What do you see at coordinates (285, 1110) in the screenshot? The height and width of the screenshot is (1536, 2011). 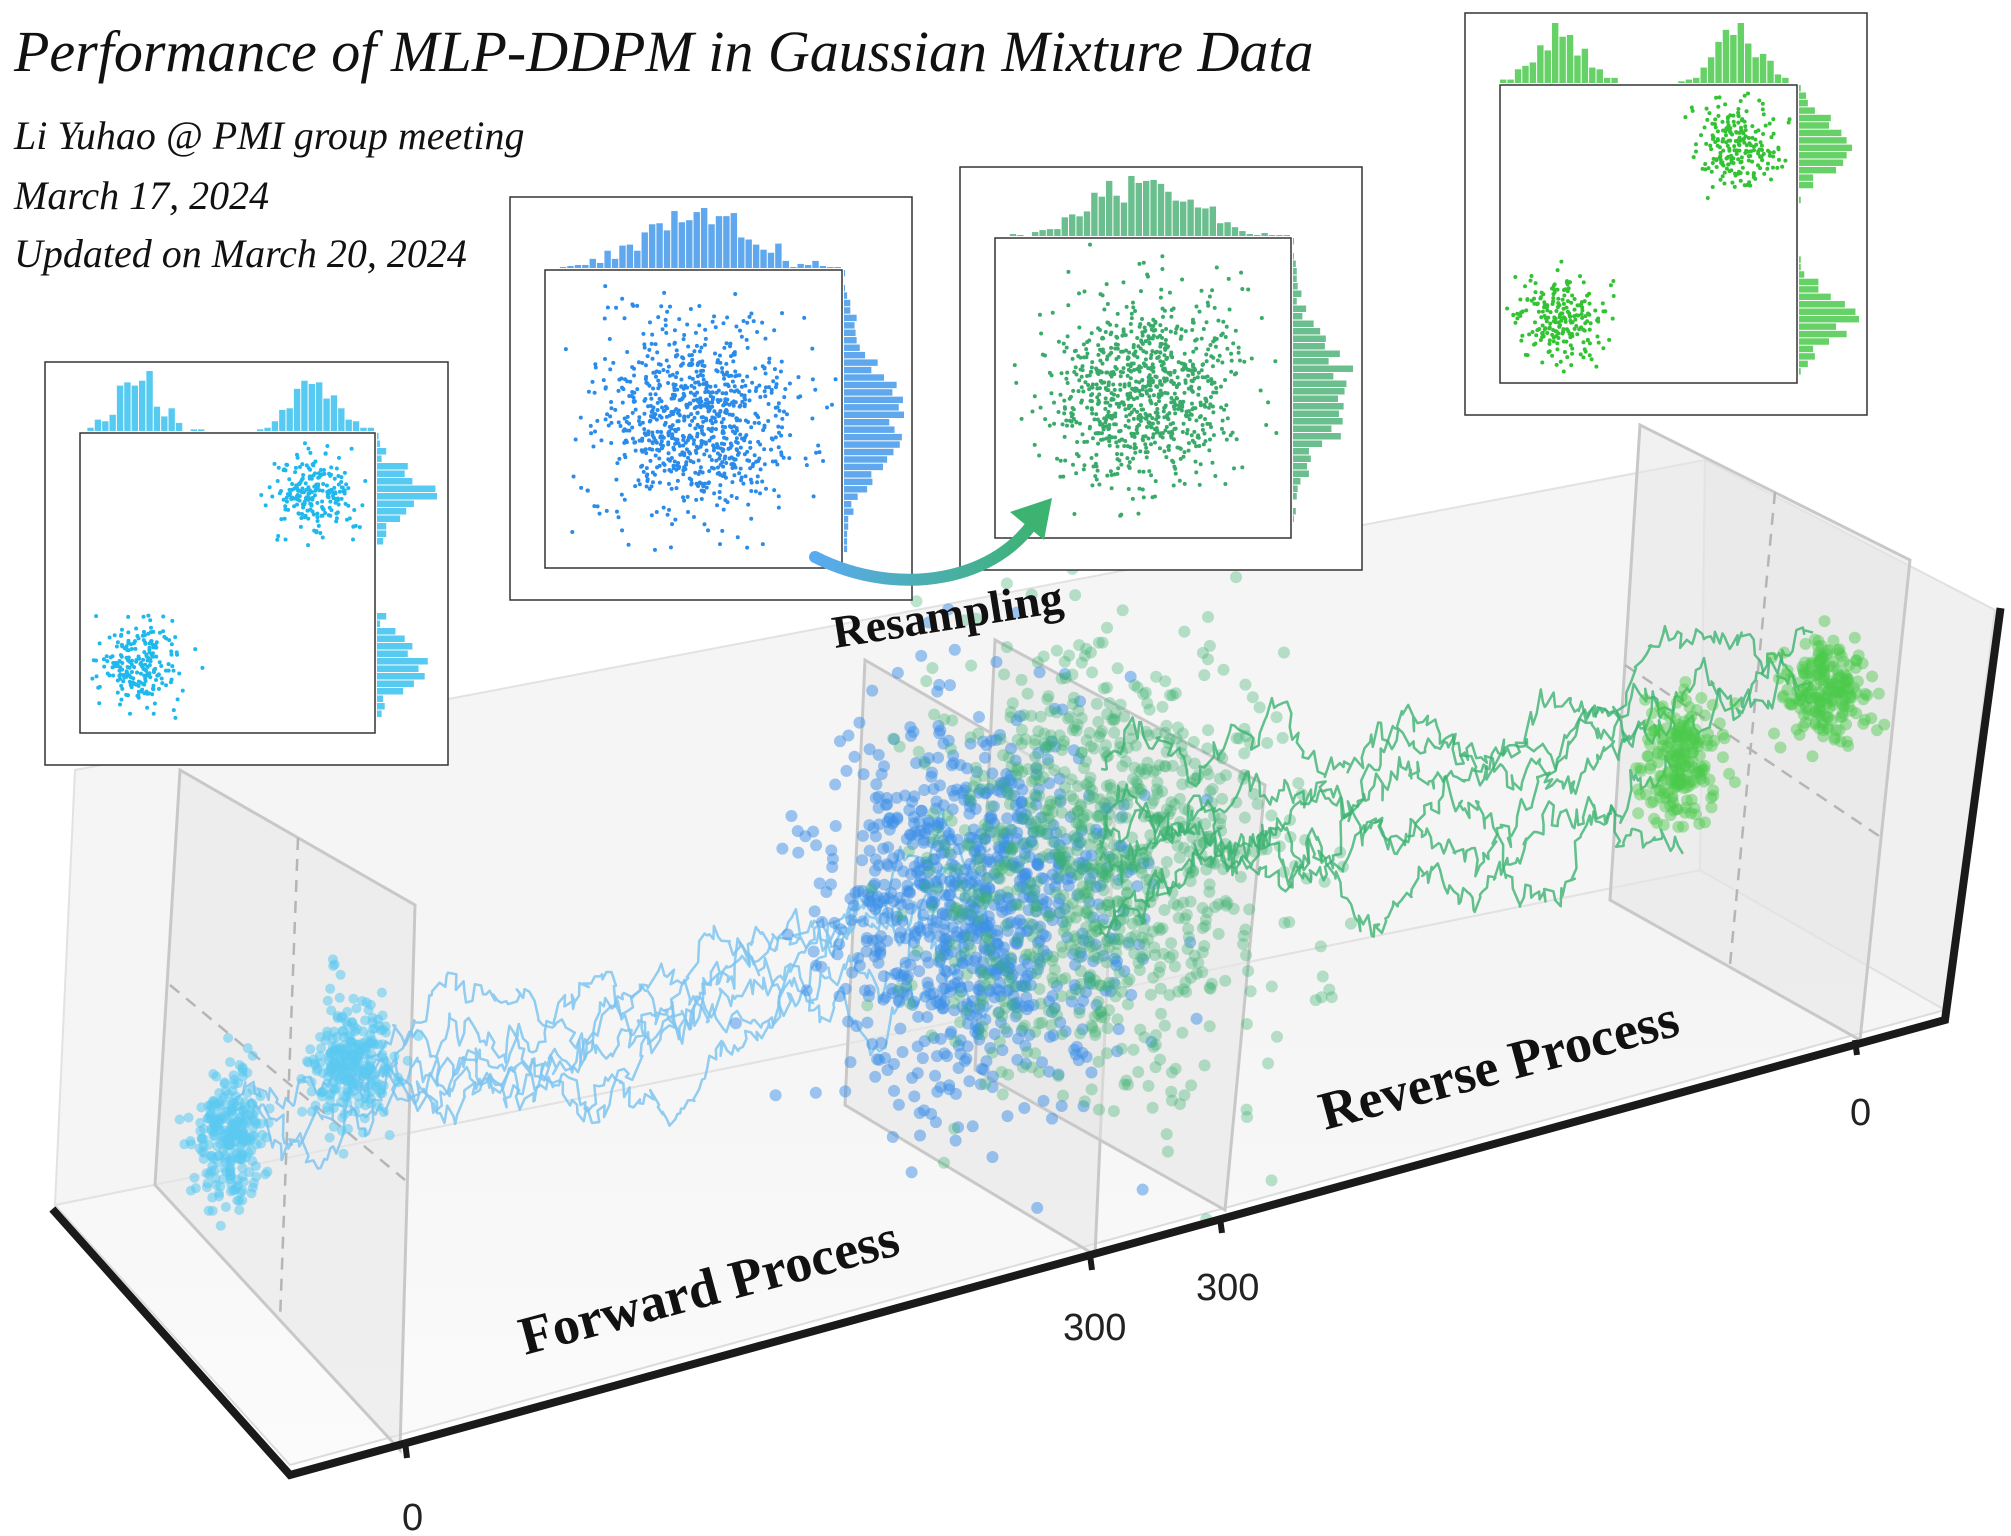 I see `plane-t0-forward` at bounding box center [285, 1110].